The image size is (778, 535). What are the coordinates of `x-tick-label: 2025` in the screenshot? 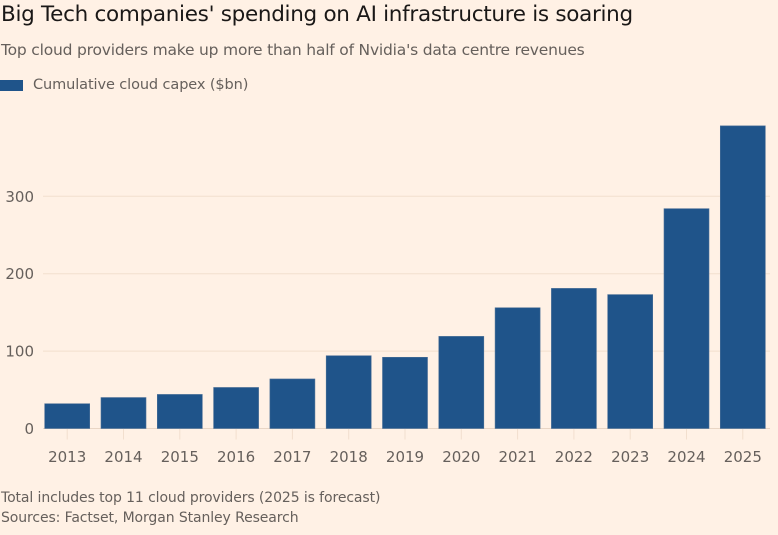 It's located at (743, 457).